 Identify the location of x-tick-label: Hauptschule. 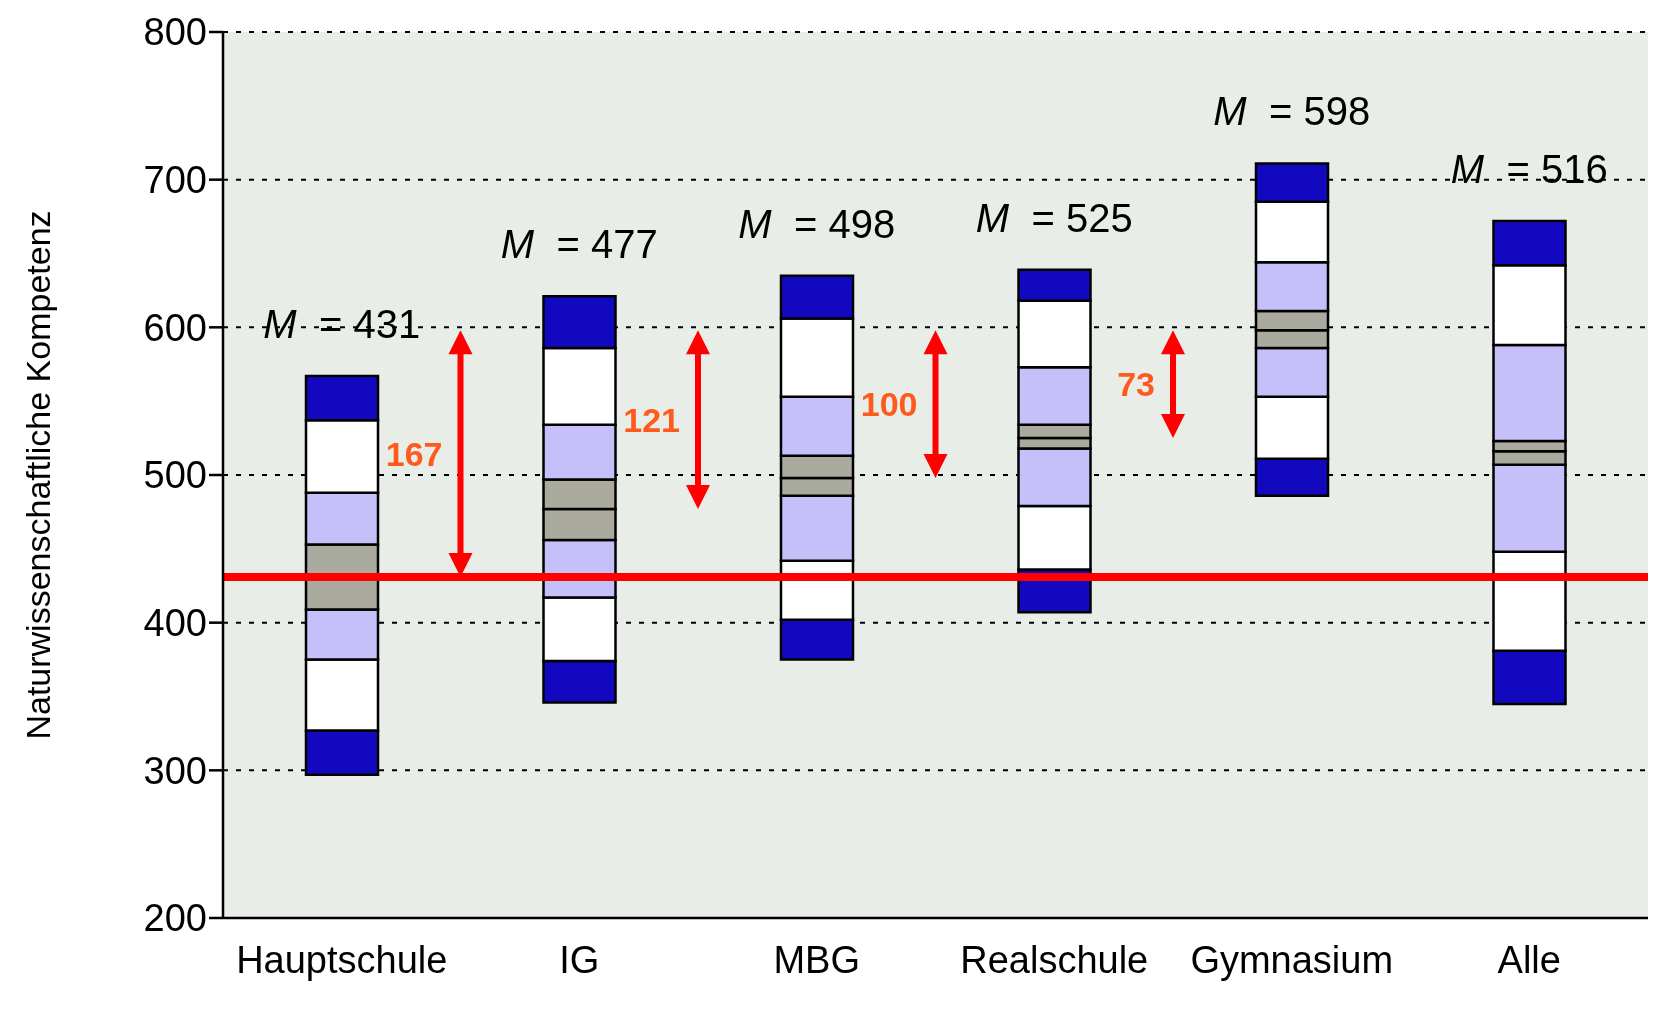
(342, 959).